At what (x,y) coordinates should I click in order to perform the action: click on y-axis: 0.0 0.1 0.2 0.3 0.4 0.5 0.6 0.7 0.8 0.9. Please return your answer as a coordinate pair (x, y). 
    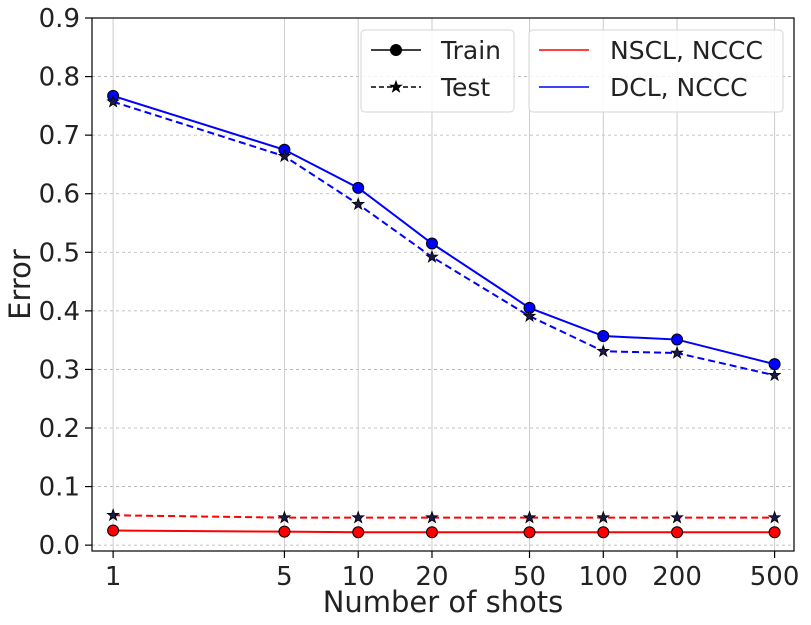
    Looking at the image, I should click on (65, 282).